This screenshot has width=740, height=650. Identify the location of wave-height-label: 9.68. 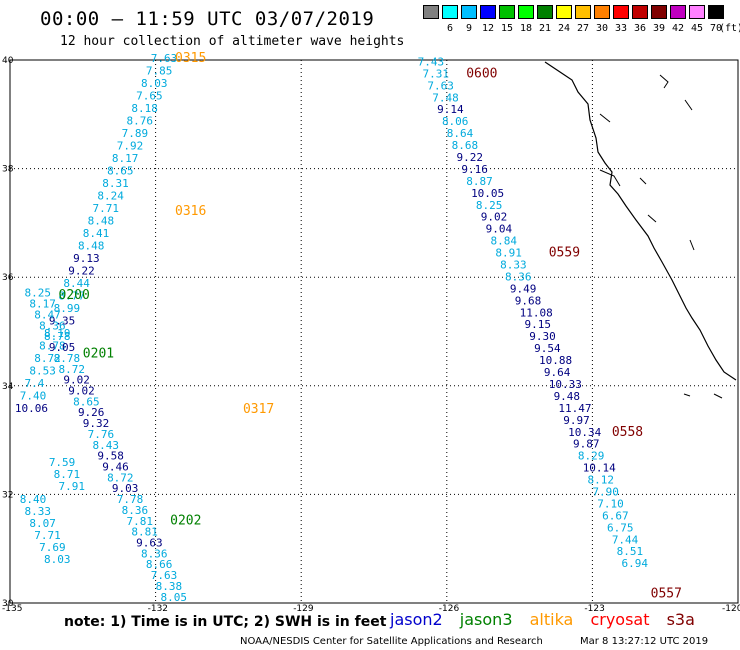
(528, 300).